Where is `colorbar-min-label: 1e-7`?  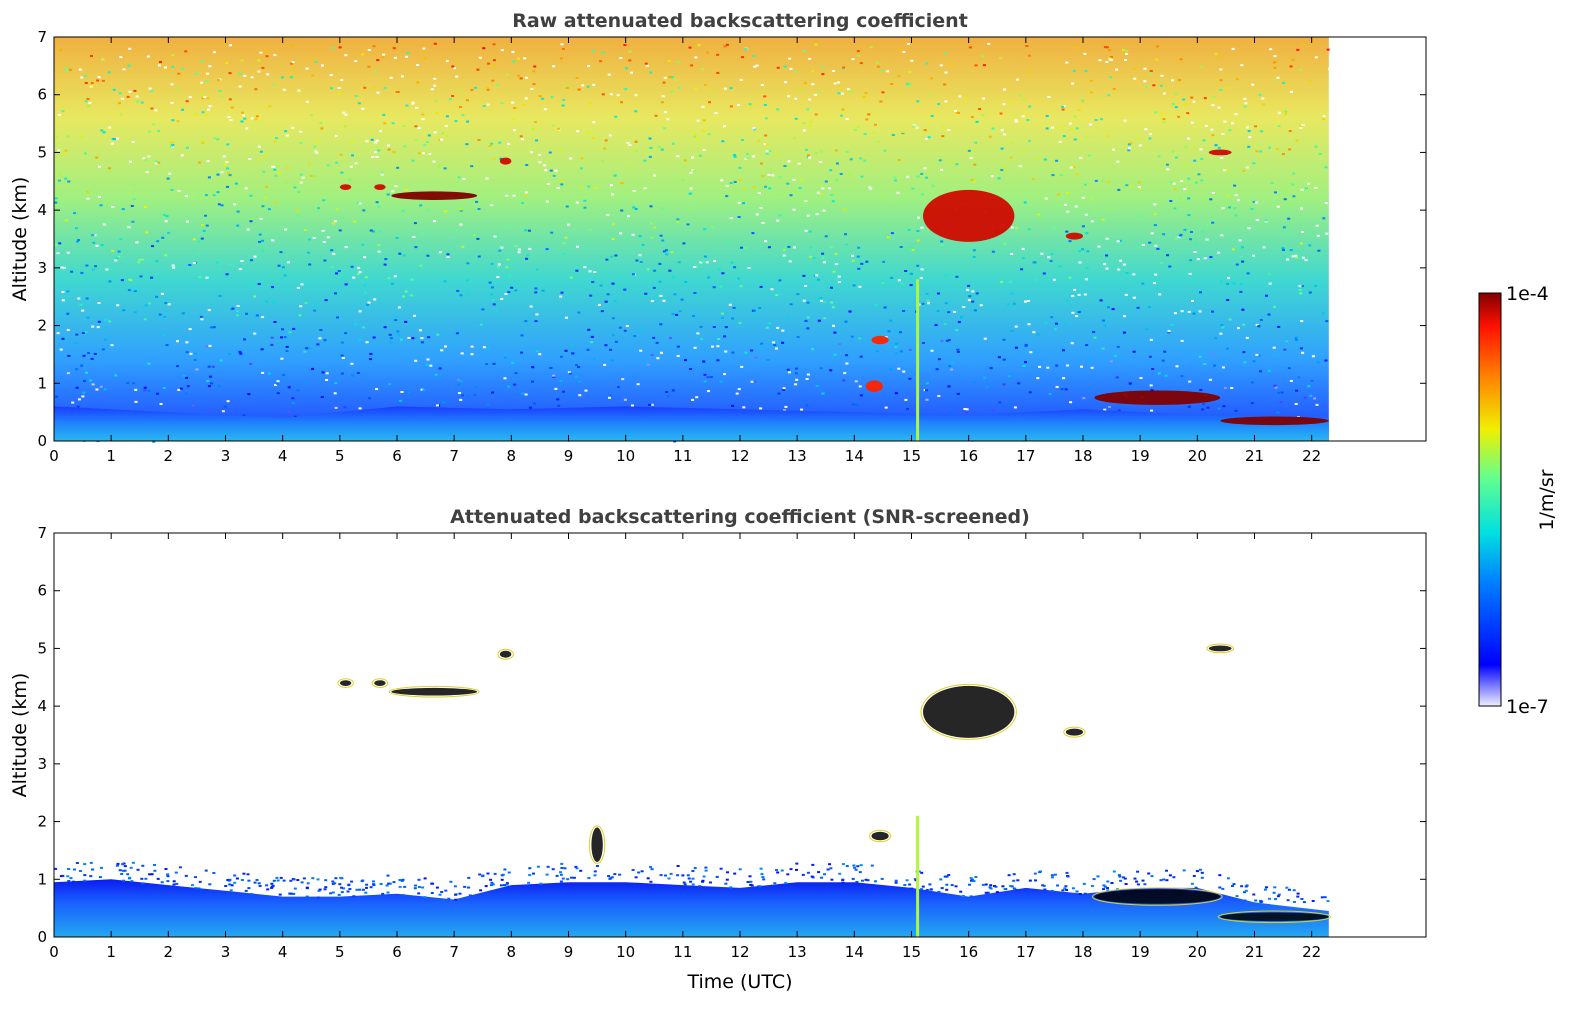
colorbar-min-label: 1e-7 is located at coordinates (1527, 707).